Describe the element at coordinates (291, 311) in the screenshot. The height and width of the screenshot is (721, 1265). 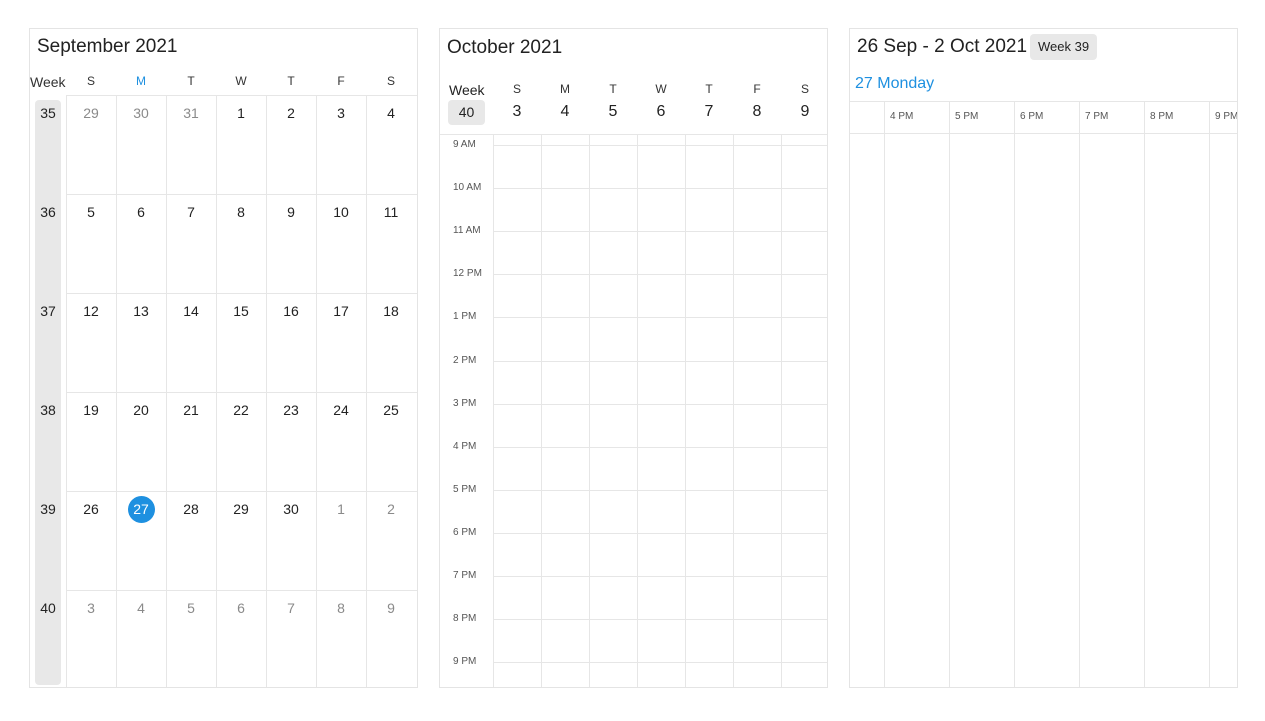
I see `date-cell: 16` at that location.